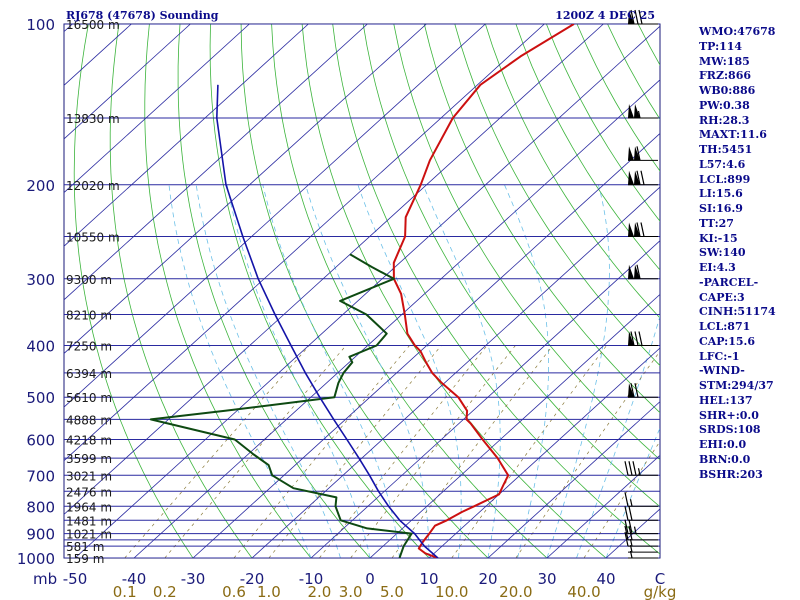  Describe the element at coordinates (85, 547) in the screenshot. I see `height-label: 581 m` at that location.